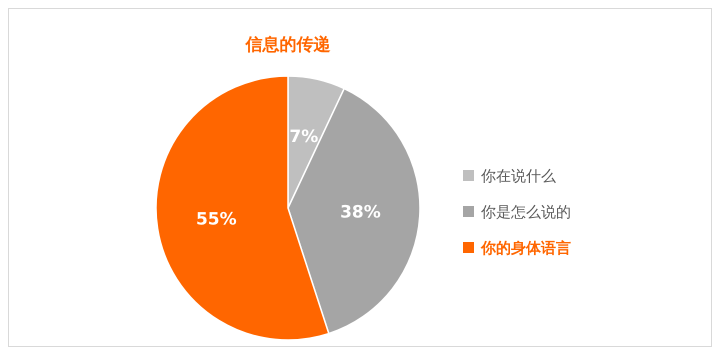 Image resolution: width=720 pixels, height=355 pixels. What do you see at coordinates (303, 137) in the screenshot?
I see `data-label: 7%` at bounding box center [303, 137].